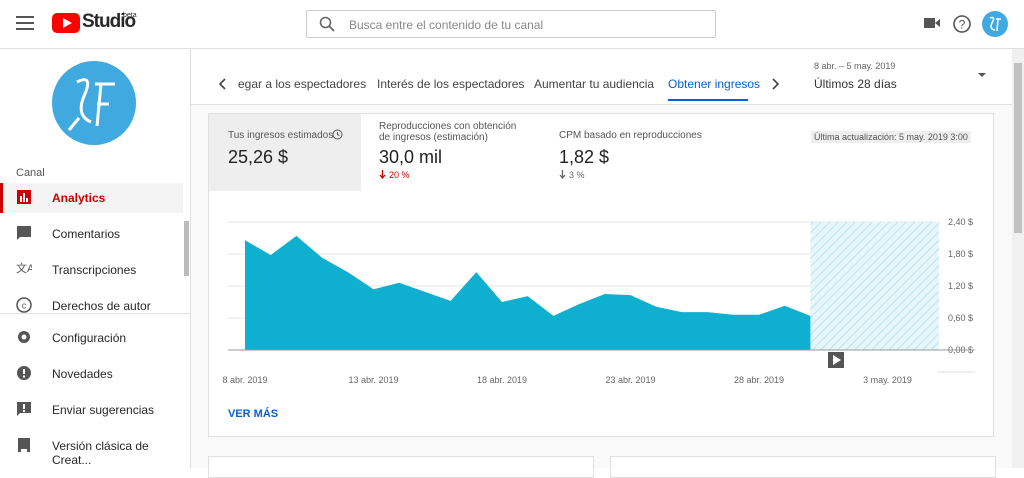 This screenshot has width=1024, height=478. What do you see at coordinates (373, 380) in the screenshot?
I see `x-tick-label: 13 abr. 2019` at bounding box center [373, 380].